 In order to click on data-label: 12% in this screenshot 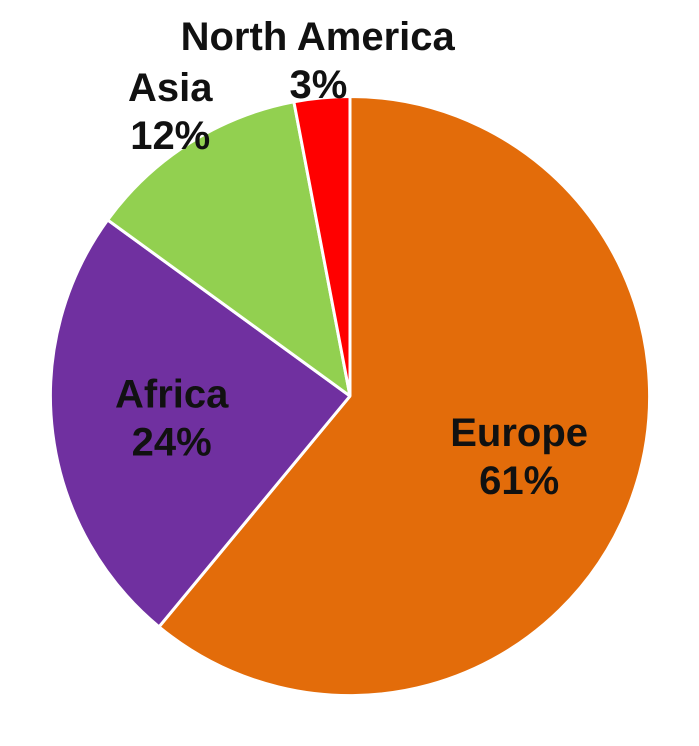, I will do `click(170, 136)`.